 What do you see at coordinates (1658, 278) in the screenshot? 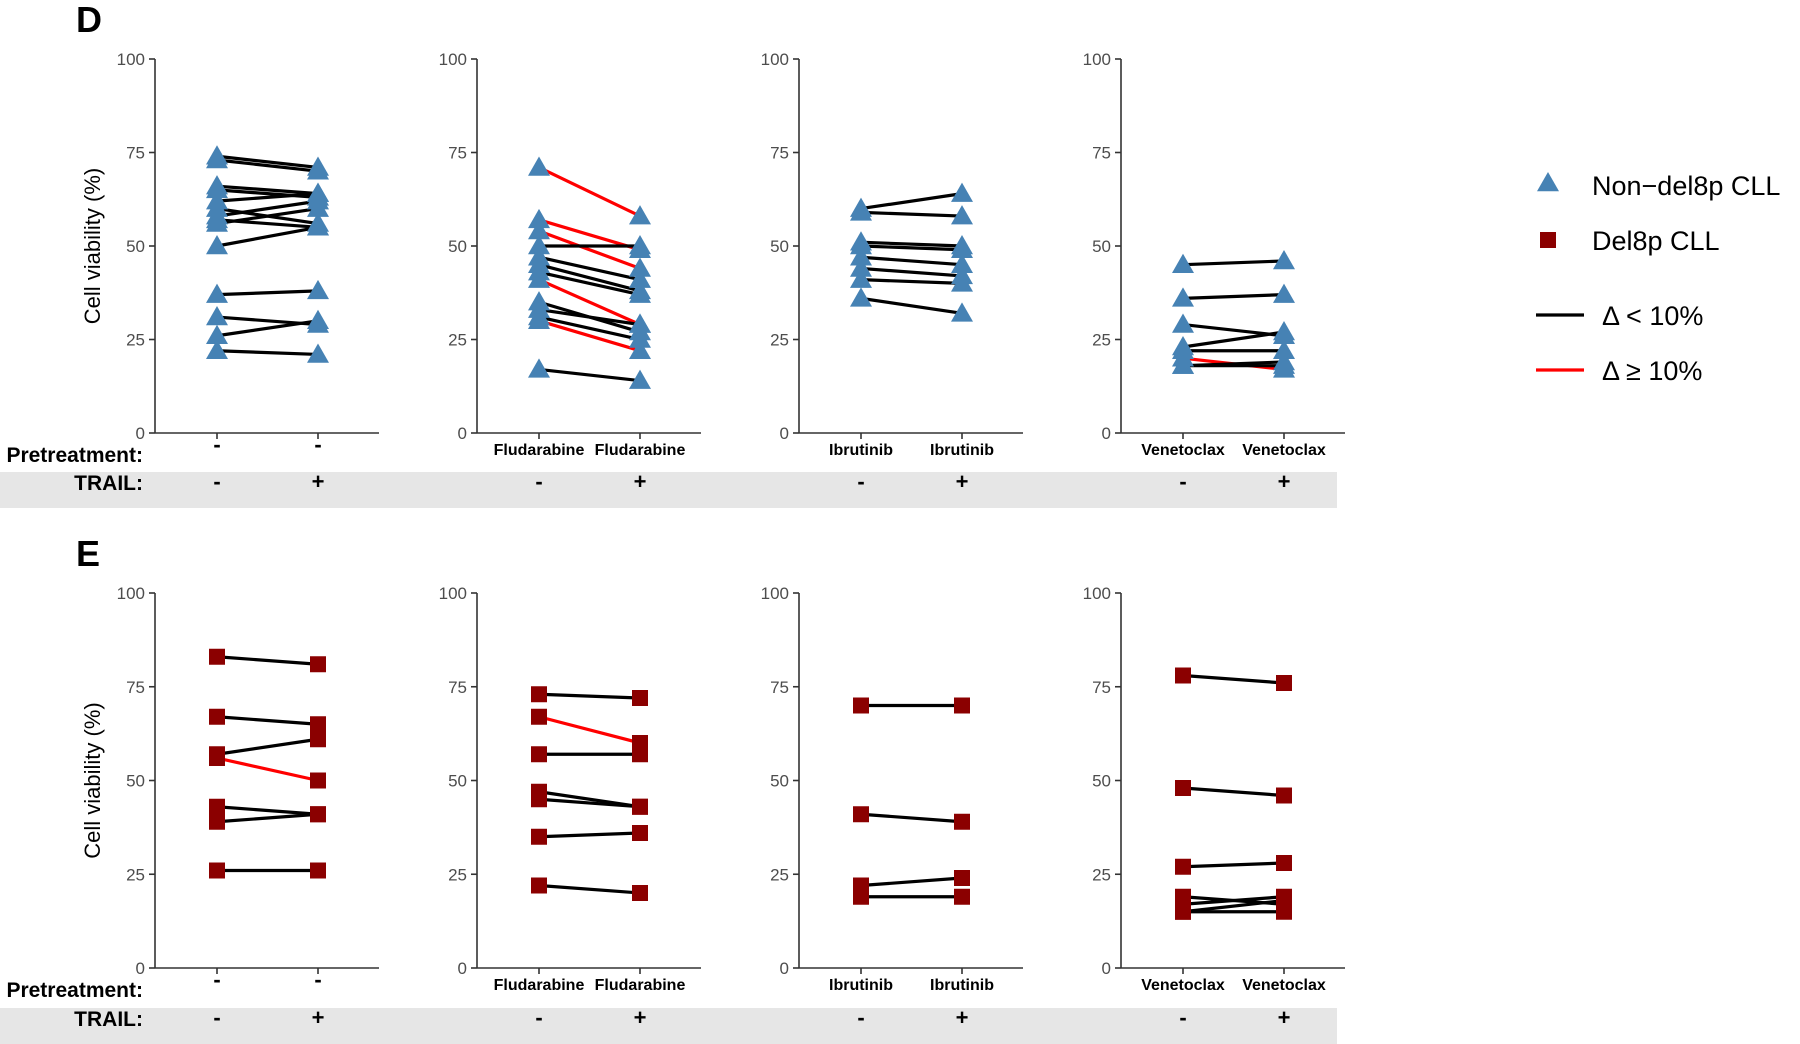
I see `legend: Non−del8p CLL Del8p CLL Δ < 10% Δ ≥ 10%` at bounding box center [1658, 278].